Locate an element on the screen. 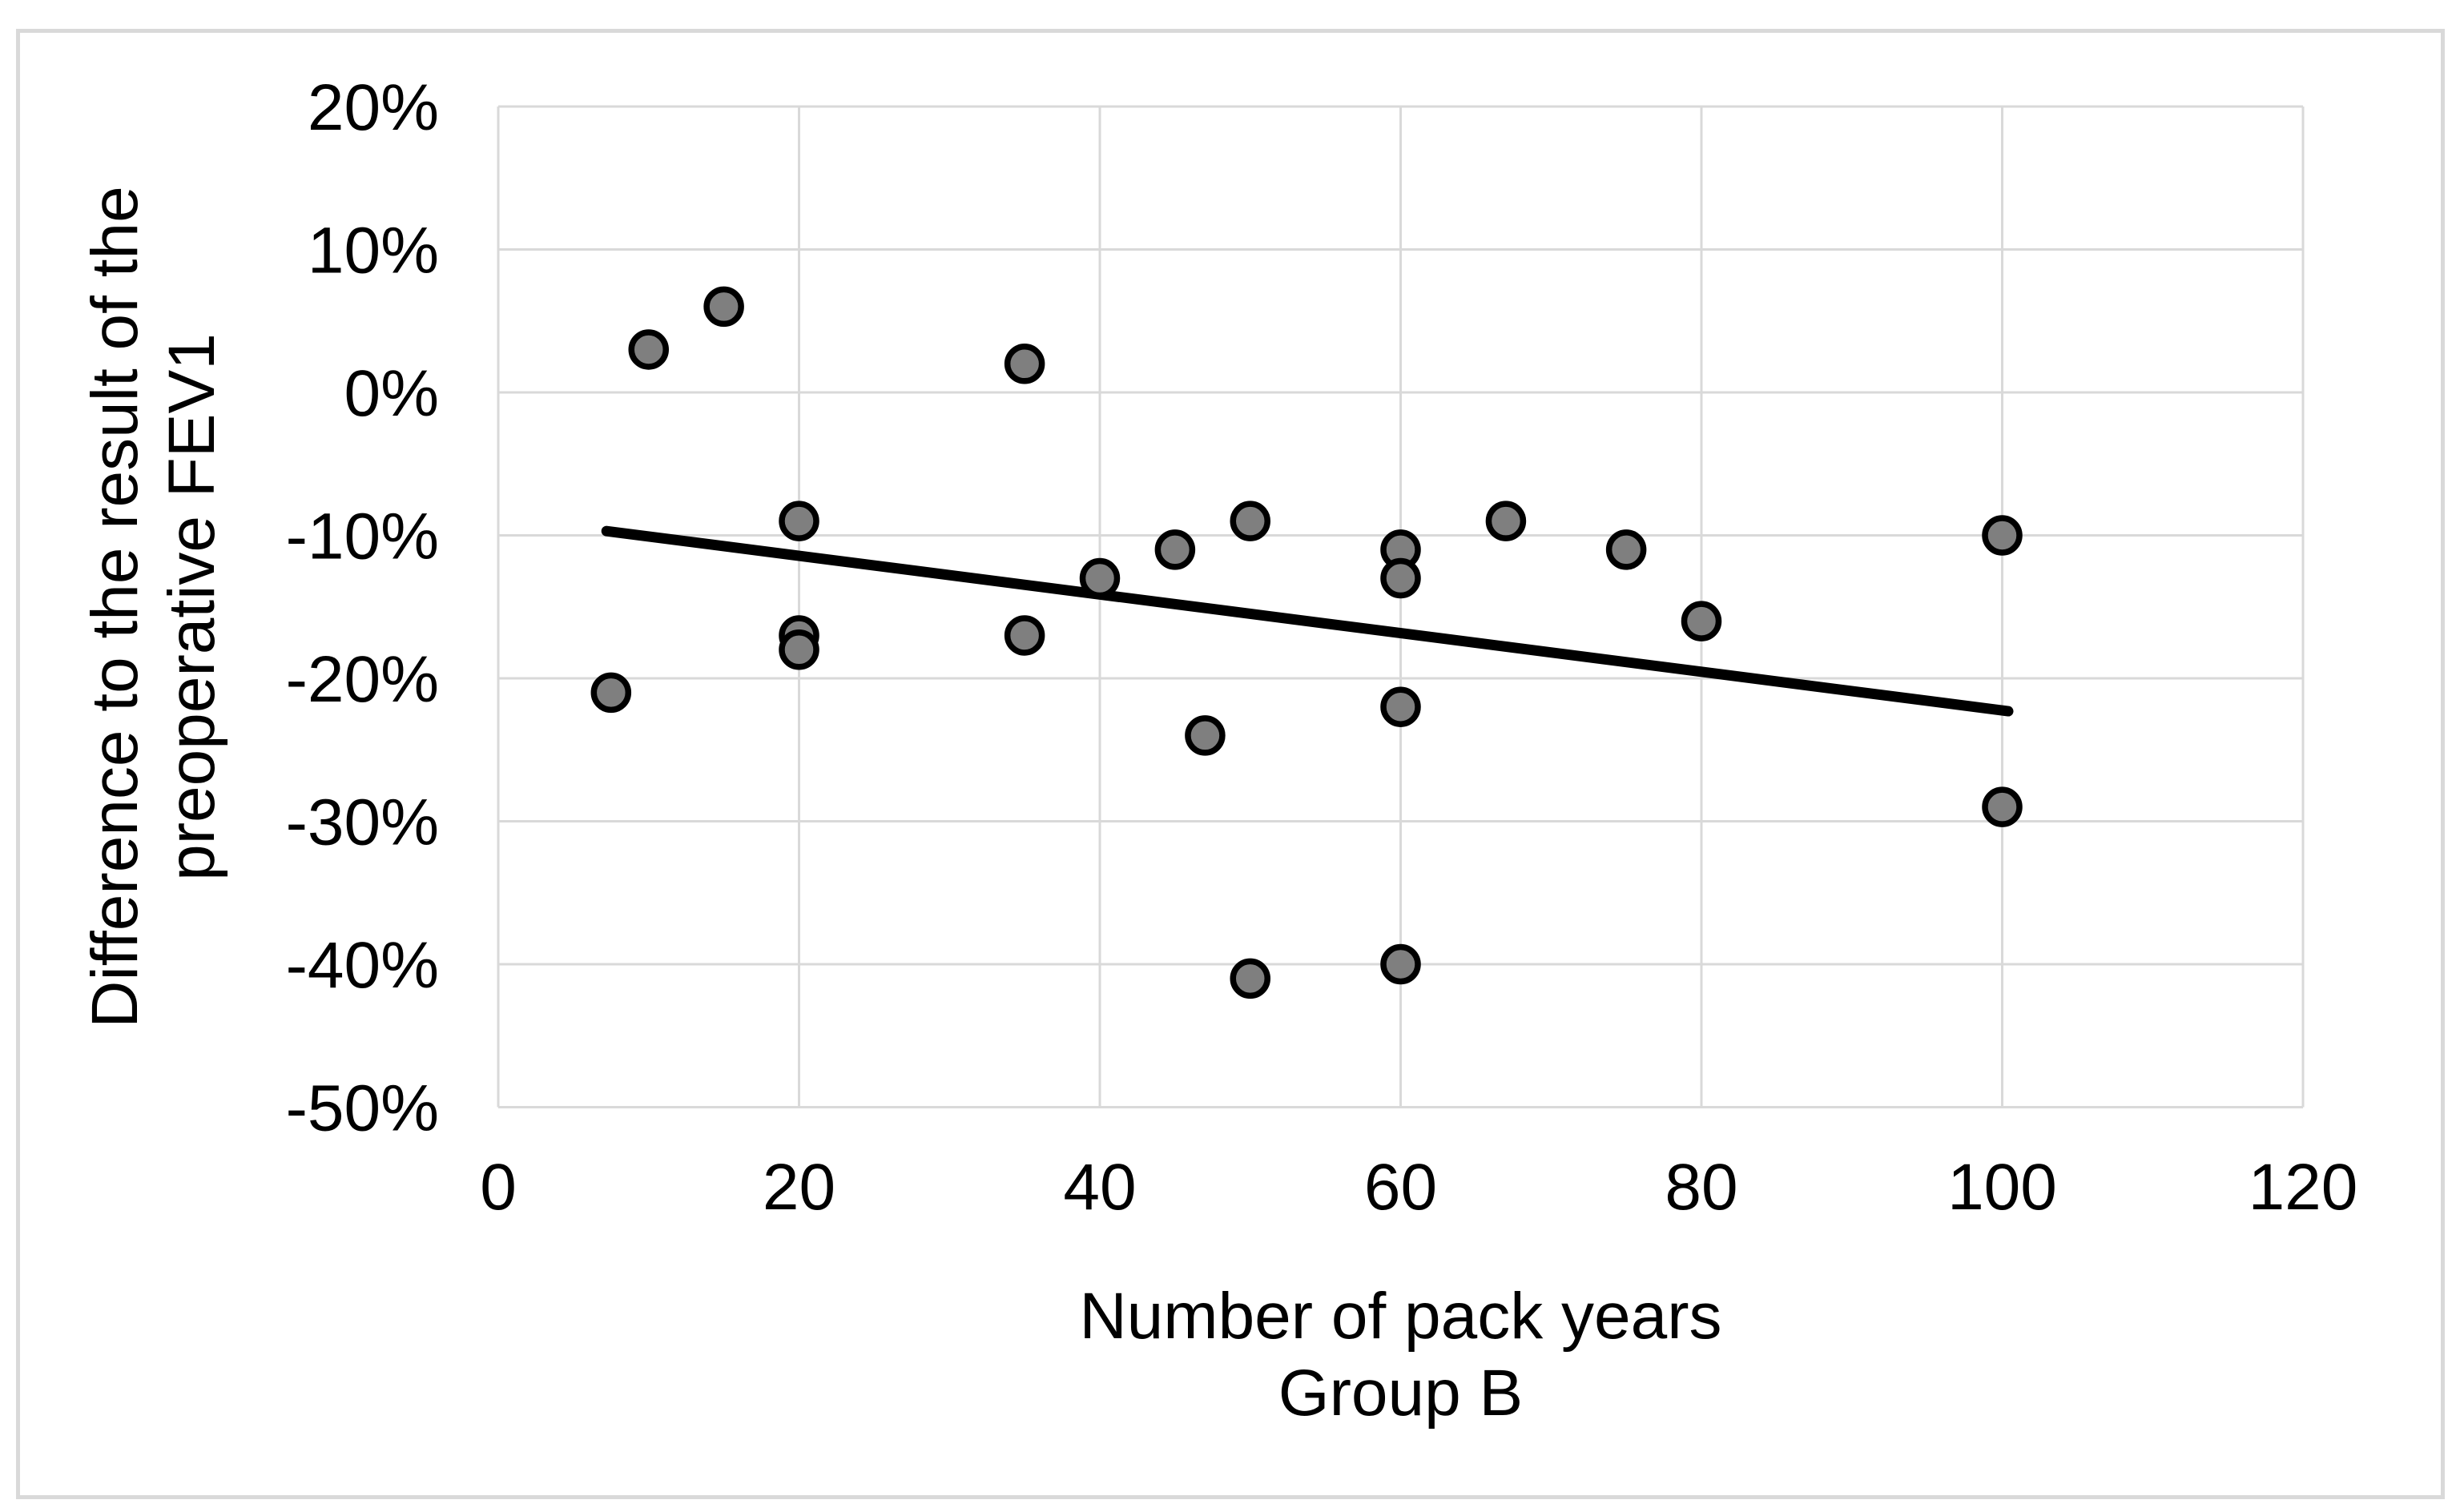 This screenshot has width=2460, height=1512. x-tick-label: 100 is located at coordinates (2002, 1187).